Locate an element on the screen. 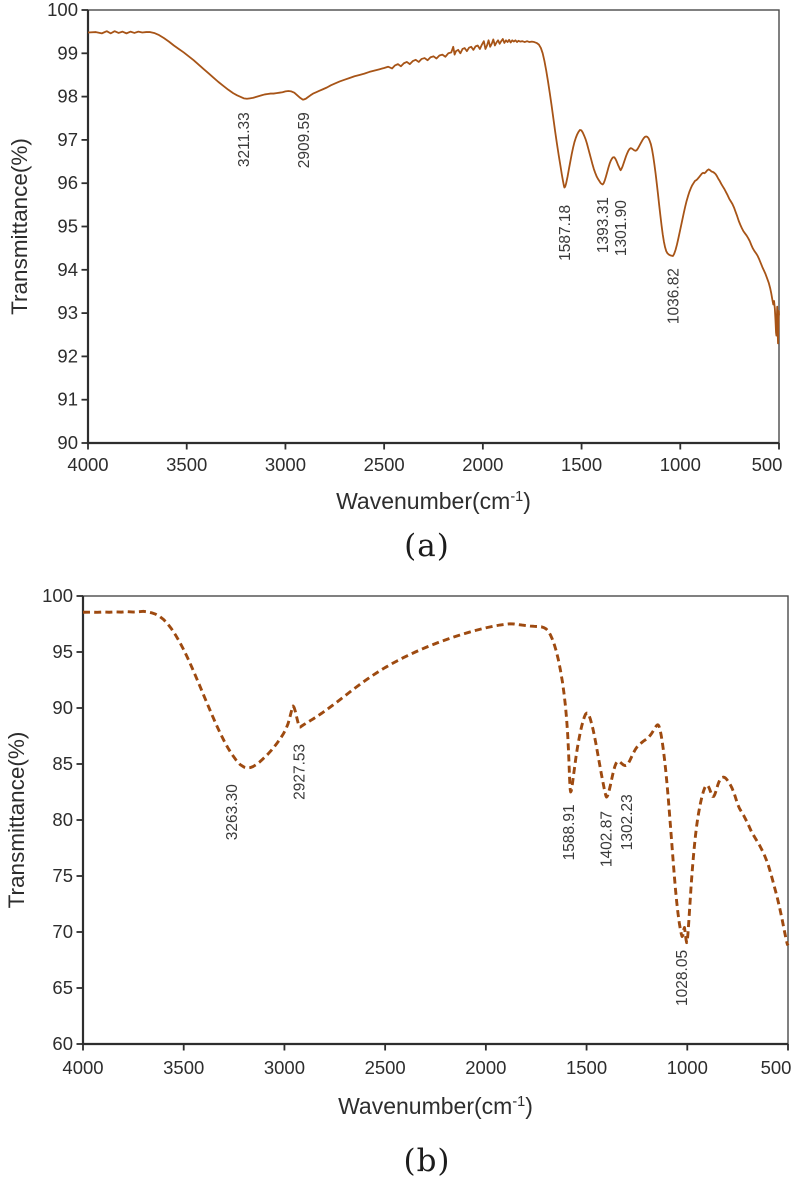 The width and height of the screenshot is (800, 1181). x-tick-label-a: 2500 is located at coordinates (384, 464).